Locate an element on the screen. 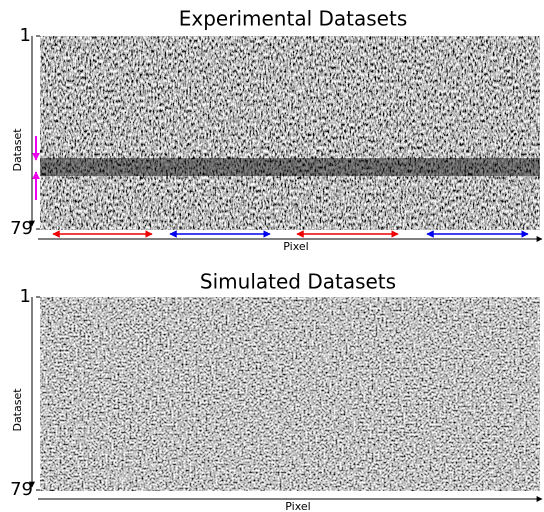  panel-title: Simulated Datasets is located at coordinates (298, 282).